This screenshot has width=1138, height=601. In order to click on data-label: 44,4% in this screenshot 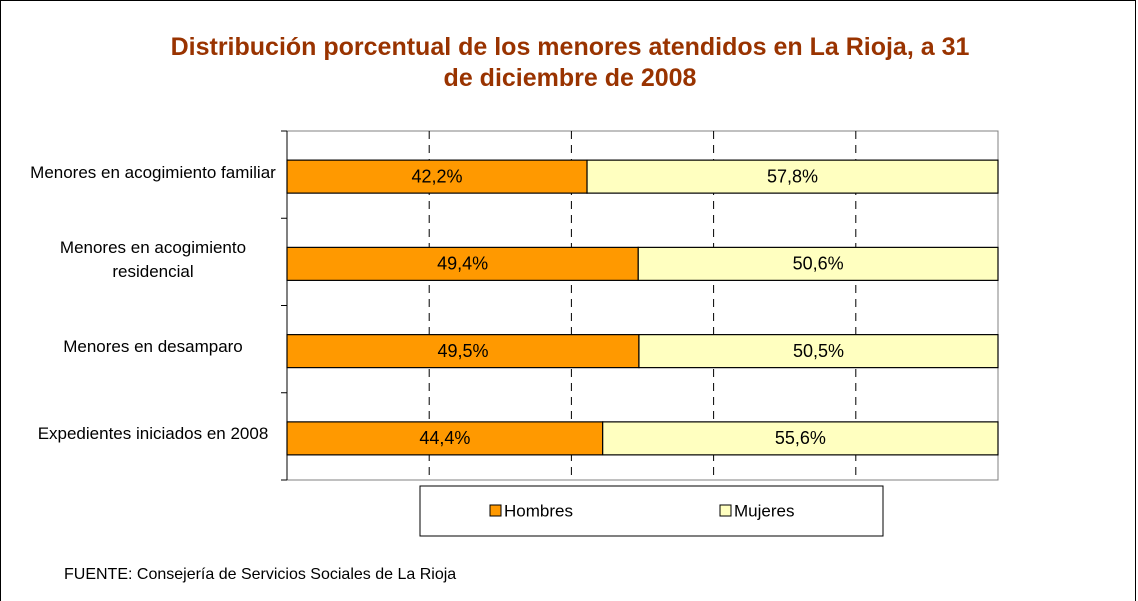, I will do `click(444, 438)`.